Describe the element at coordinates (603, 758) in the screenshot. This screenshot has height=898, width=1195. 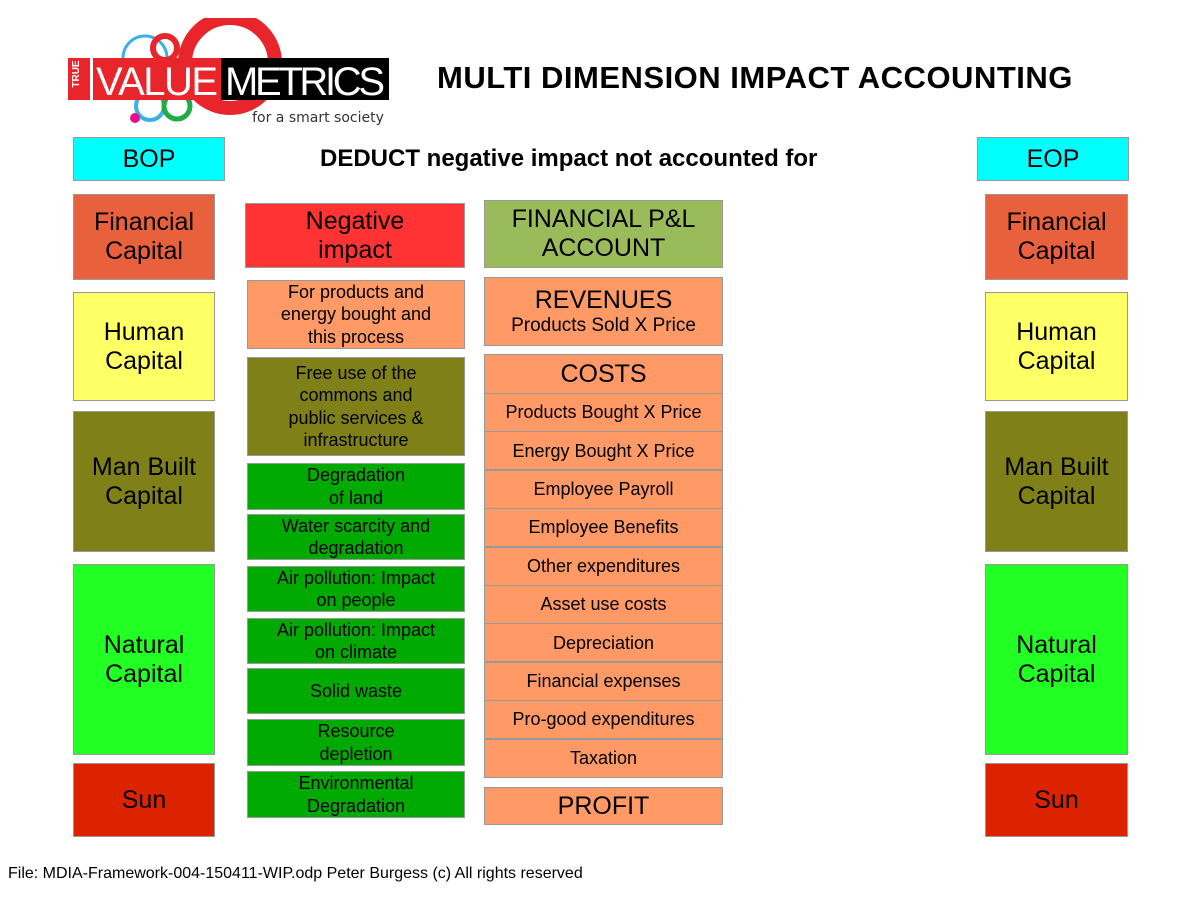
I see `cost-row: Taxation` at that location.